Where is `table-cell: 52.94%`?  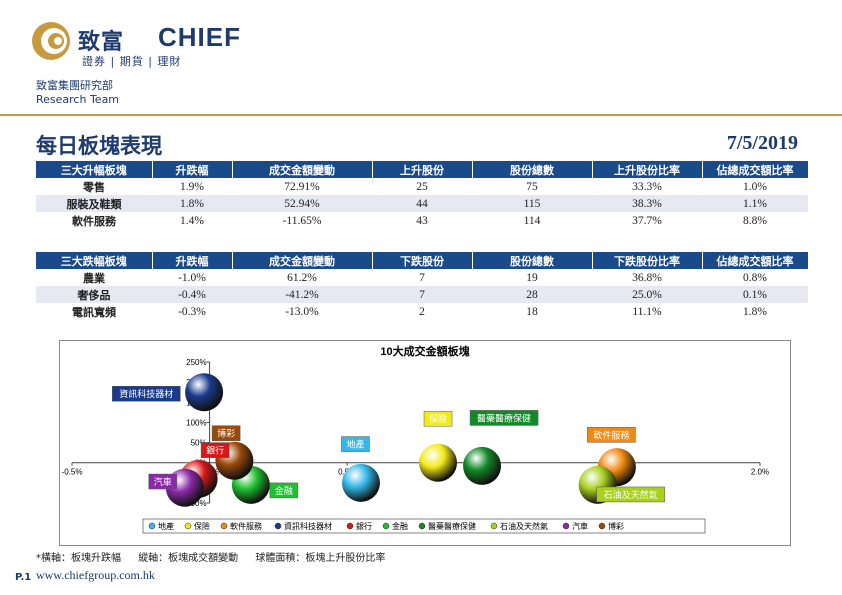
table-cell: 52.94% is located at coordinates (302, 203).